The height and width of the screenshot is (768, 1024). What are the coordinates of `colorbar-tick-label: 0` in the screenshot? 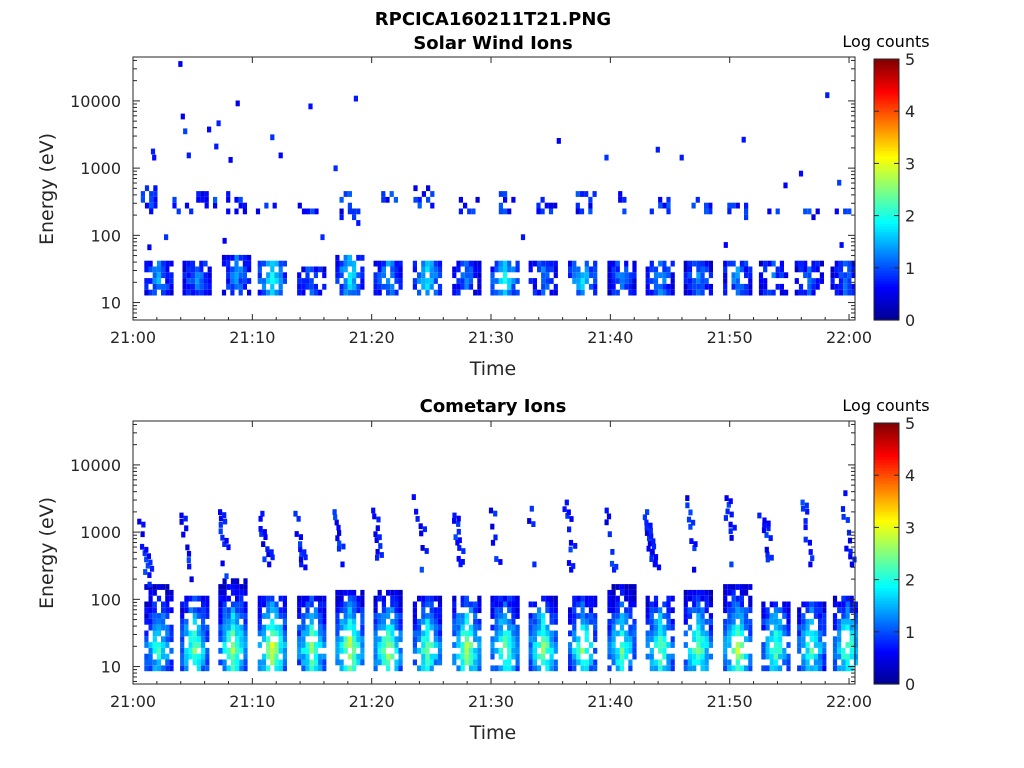 It's located at (910, 684).